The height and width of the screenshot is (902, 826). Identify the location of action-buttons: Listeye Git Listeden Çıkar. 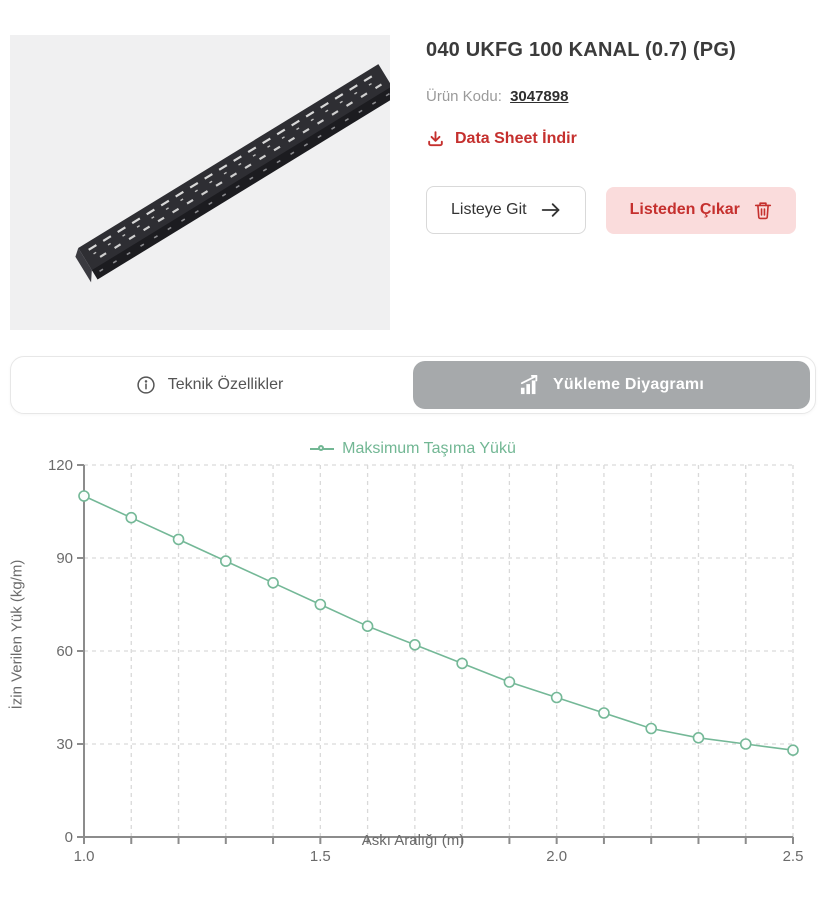
(621, 210).